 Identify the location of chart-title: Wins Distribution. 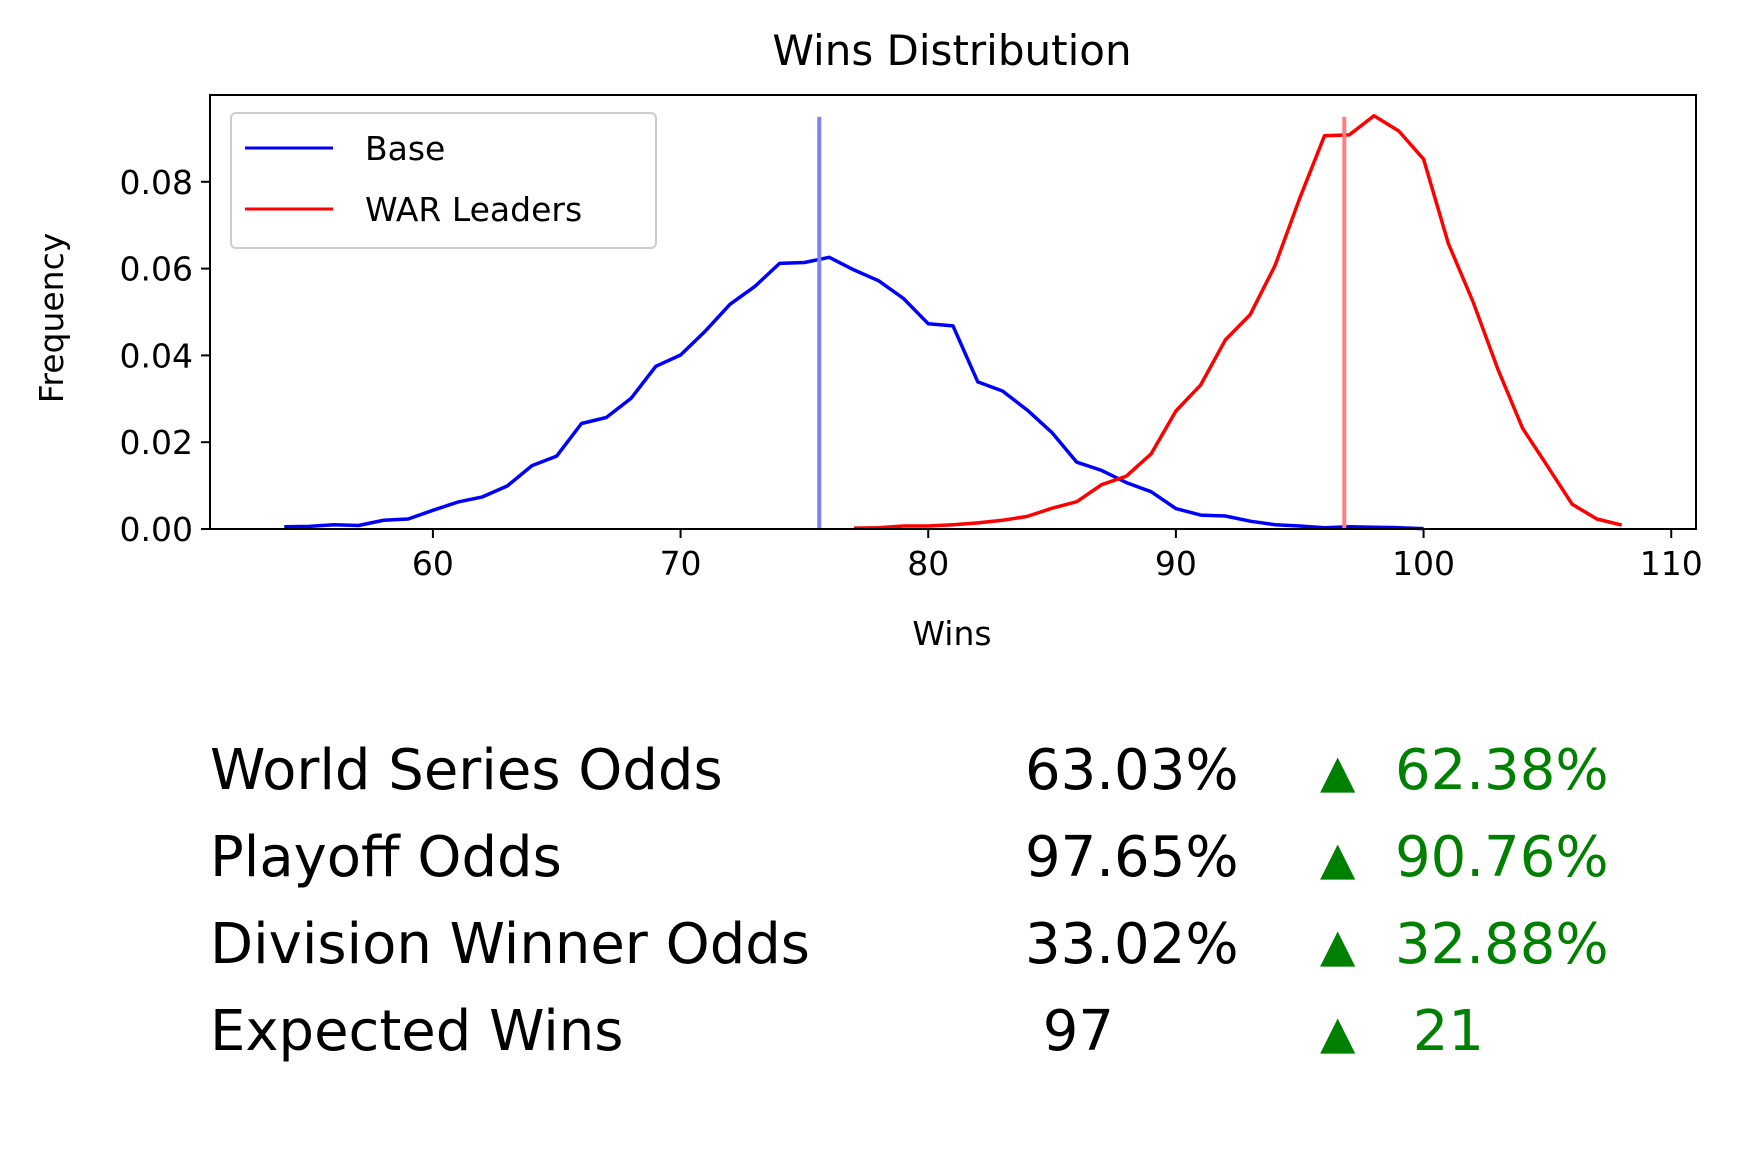
(951, 50).